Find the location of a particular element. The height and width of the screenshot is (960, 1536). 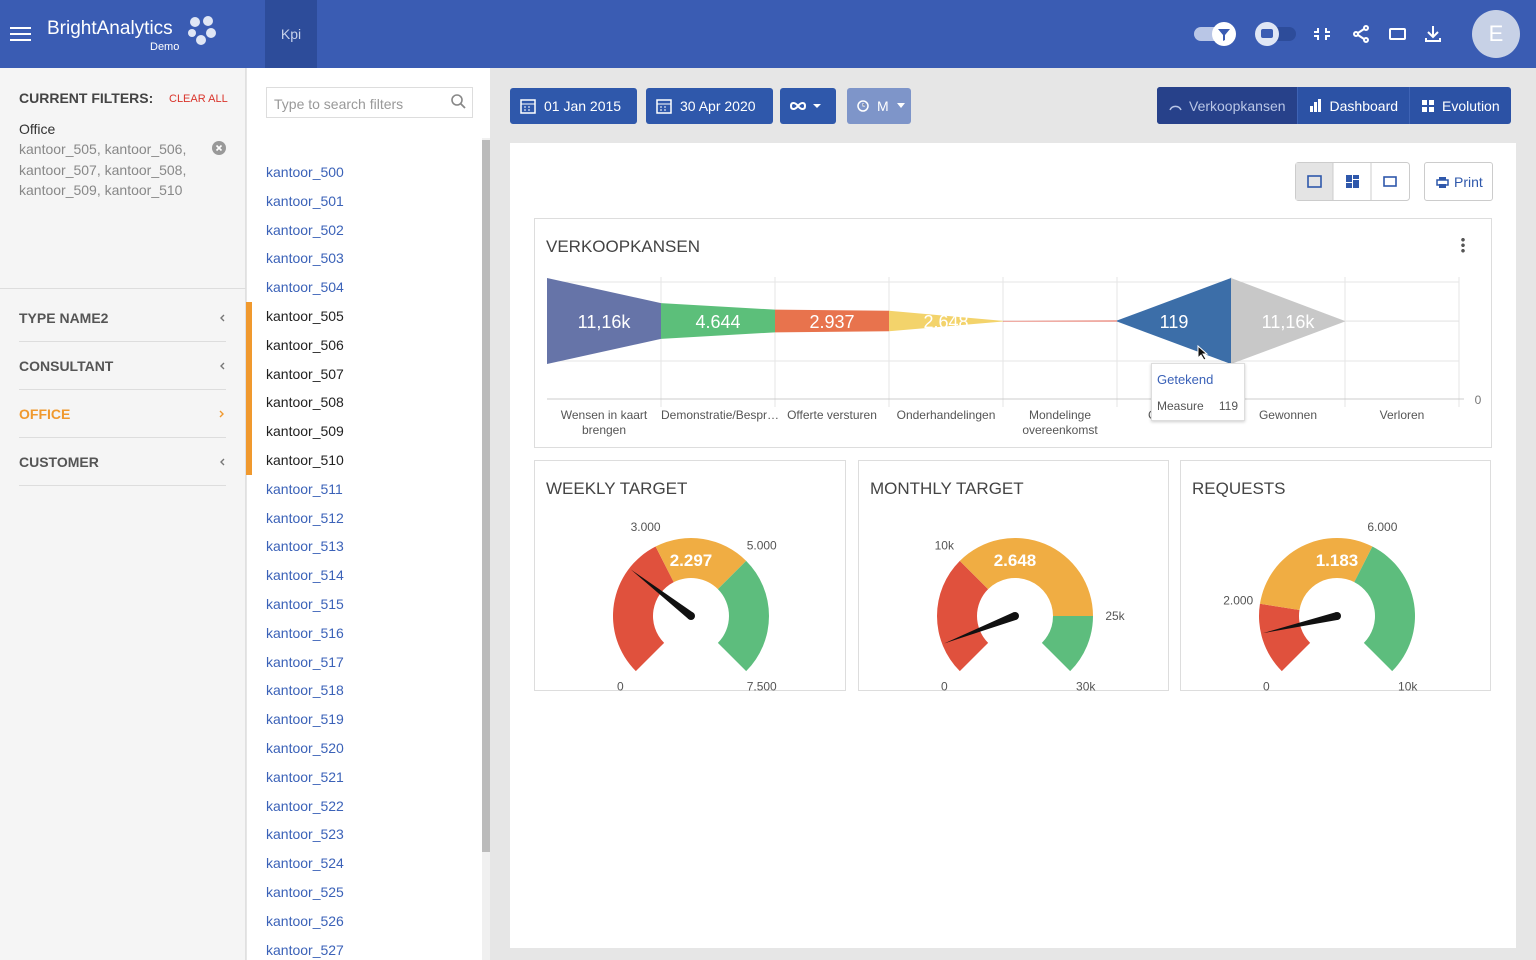

filter-item: kantoor_521 is located at coordinates (305, 776).